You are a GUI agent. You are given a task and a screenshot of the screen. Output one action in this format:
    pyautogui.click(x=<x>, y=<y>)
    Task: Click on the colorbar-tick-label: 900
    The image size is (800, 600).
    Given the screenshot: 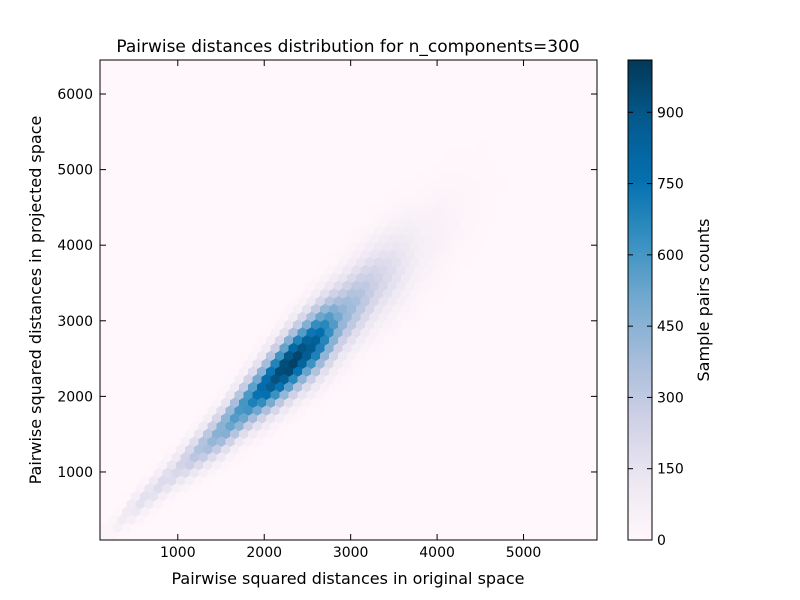 What is the action you would take?
    pyautogui.click(x=670, y=113)
    